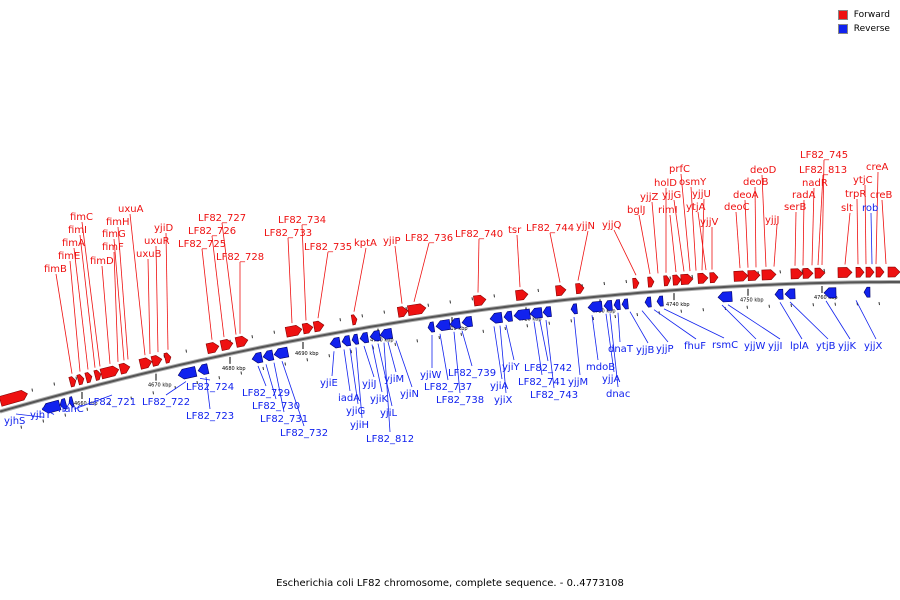  I want to click on forward-gene-label: yjjN, so click(585, 226).